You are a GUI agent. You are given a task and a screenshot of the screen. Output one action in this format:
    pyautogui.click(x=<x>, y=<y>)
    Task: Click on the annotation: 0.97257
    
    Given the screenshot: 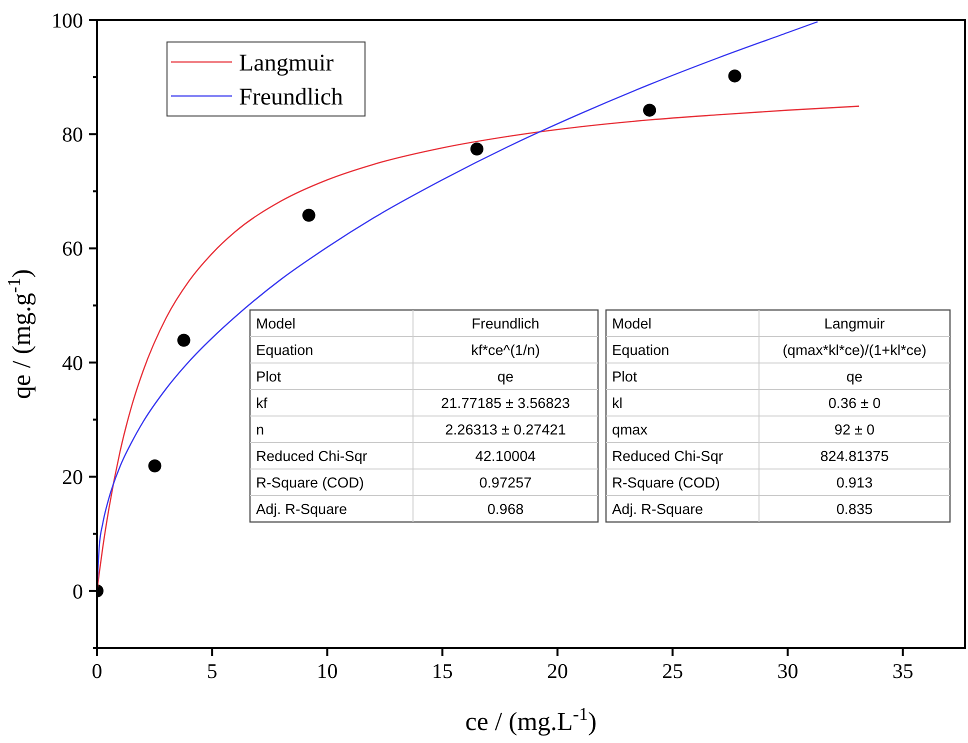 What is the action you would take?
    pyautogui.click(x=505, y=483)
    